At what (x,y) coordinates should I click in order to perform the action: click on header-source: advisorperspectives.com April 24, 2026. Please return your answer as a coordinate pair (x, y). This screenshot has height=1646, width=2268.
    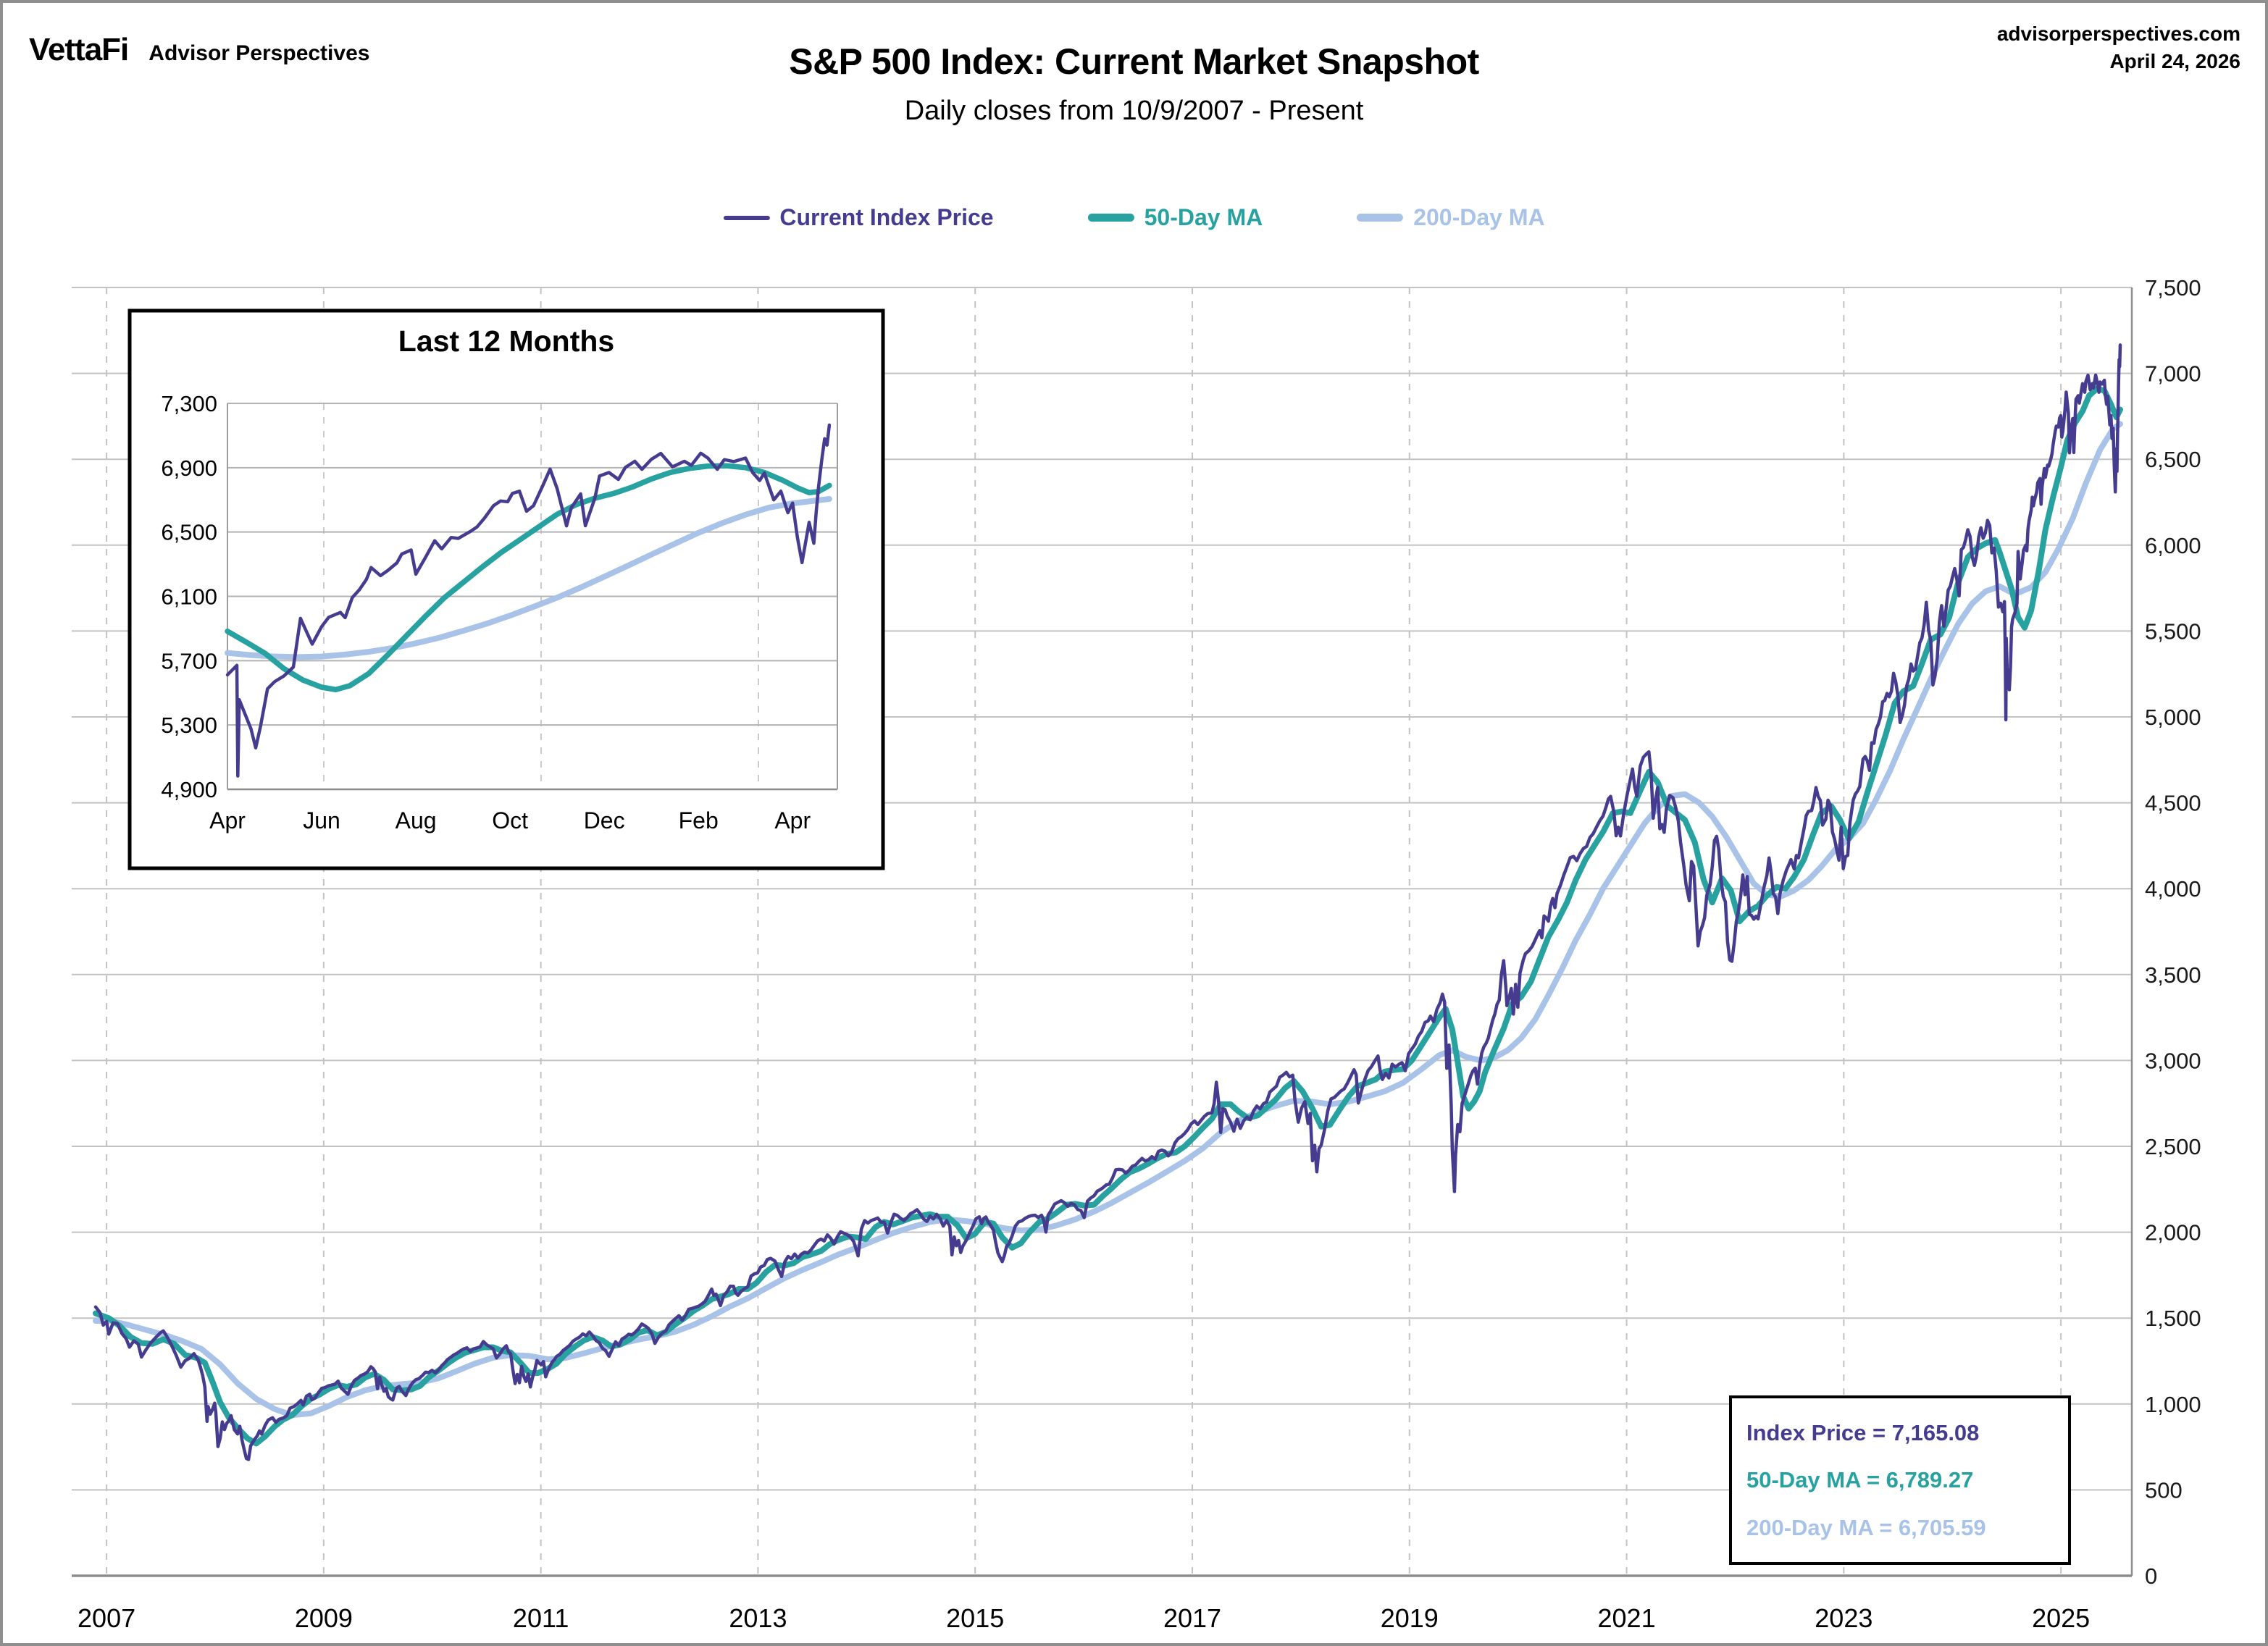
    Looking at the image, I should click on (2118, 47).